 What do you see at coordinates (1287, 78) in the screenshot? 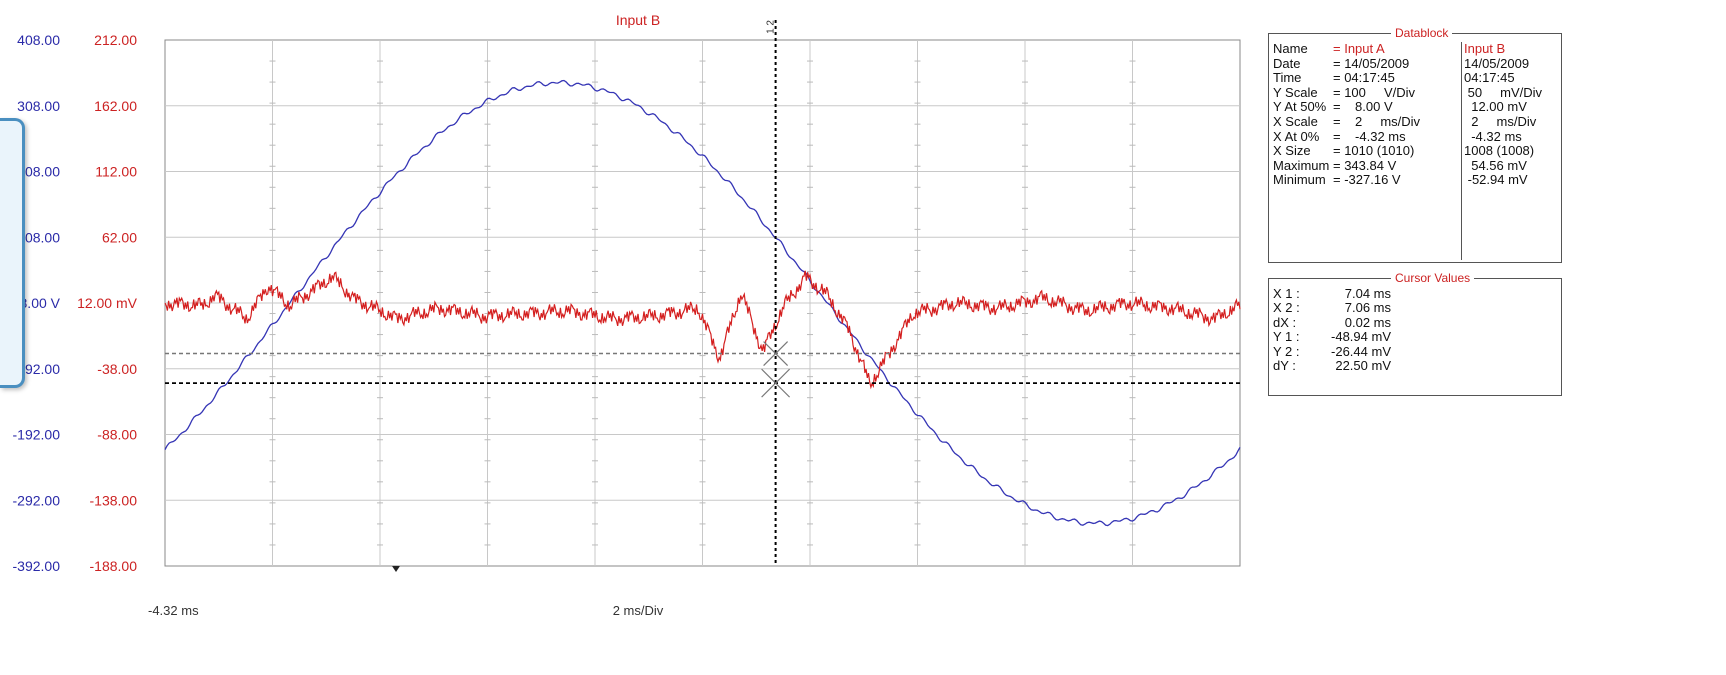
I see `datablock-label: Time` at bounding box center [1287, 78].